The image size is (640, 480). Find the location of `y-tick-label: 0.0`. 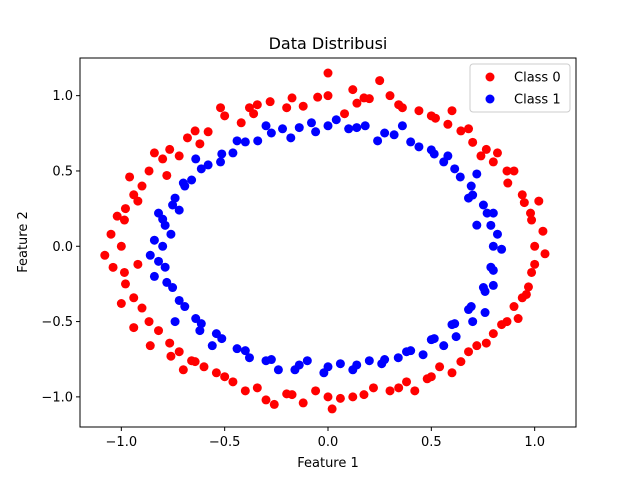

y-tick-label: 0.0 is located at coordinates (62, 247).